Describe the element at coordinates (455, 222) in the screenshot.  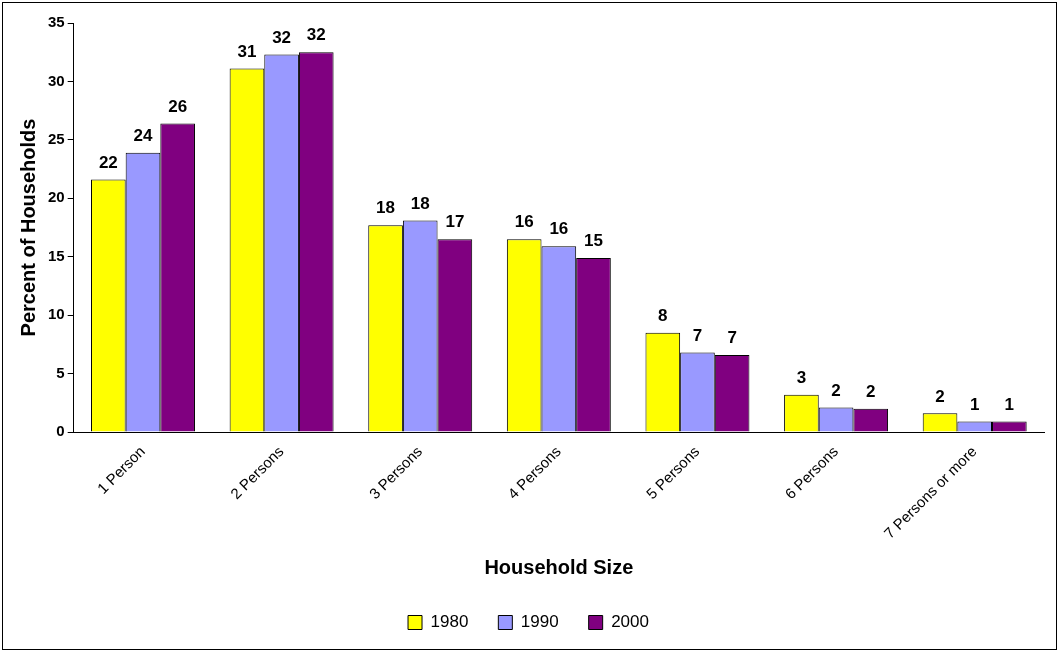
I see `data-label: 17` at that location.